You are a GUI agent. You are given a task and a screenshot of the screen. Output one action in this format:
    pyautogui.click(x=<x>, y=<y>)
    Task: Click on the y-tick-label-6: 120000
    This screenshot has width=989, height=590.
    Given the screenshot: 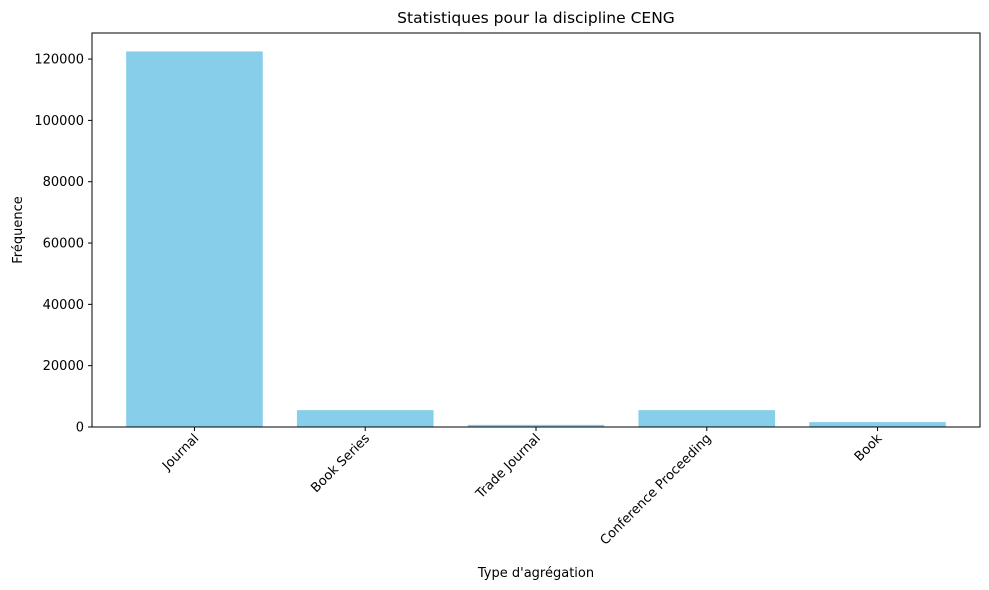 What is the action you would take?
    pyautogui.click(x=59, y=60)
    